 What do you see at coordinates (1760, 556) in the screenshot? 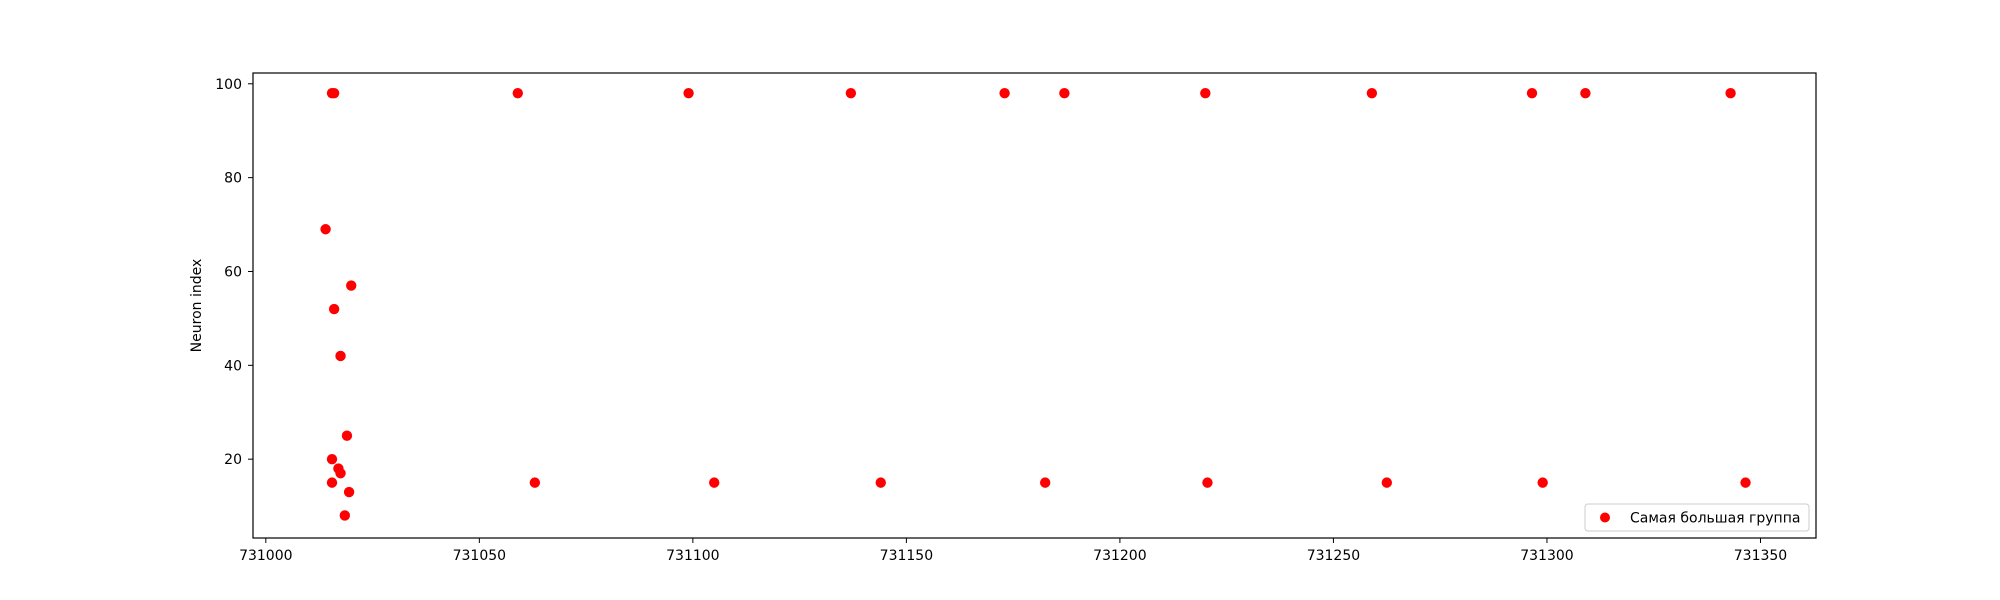
I see `x-tick-label: 731350` at bounding box center [1760, 556].